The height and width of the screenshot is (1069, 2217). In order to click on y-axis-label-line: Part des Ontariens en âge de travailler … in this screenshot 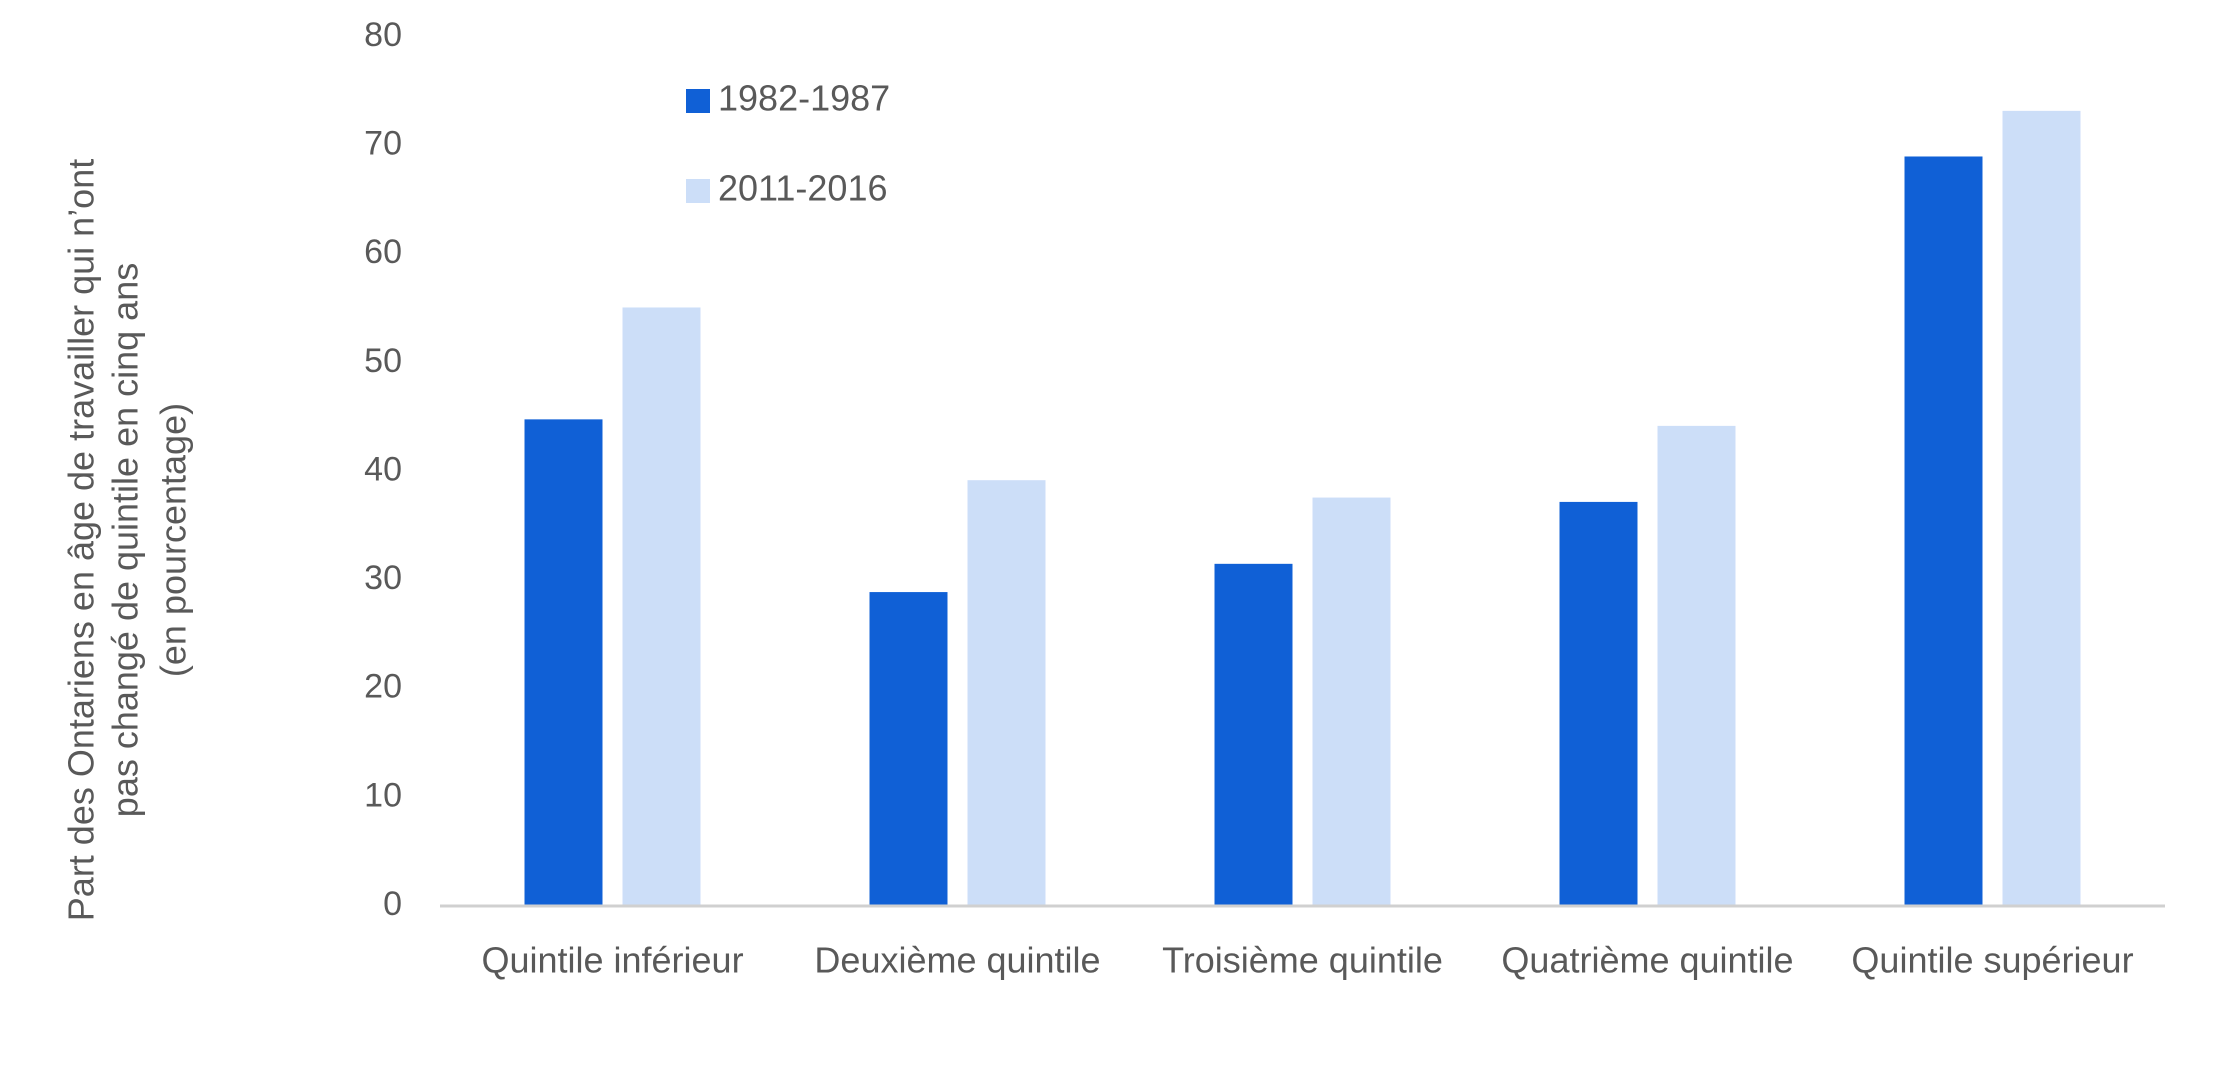, I will do `click(81, 540)`.